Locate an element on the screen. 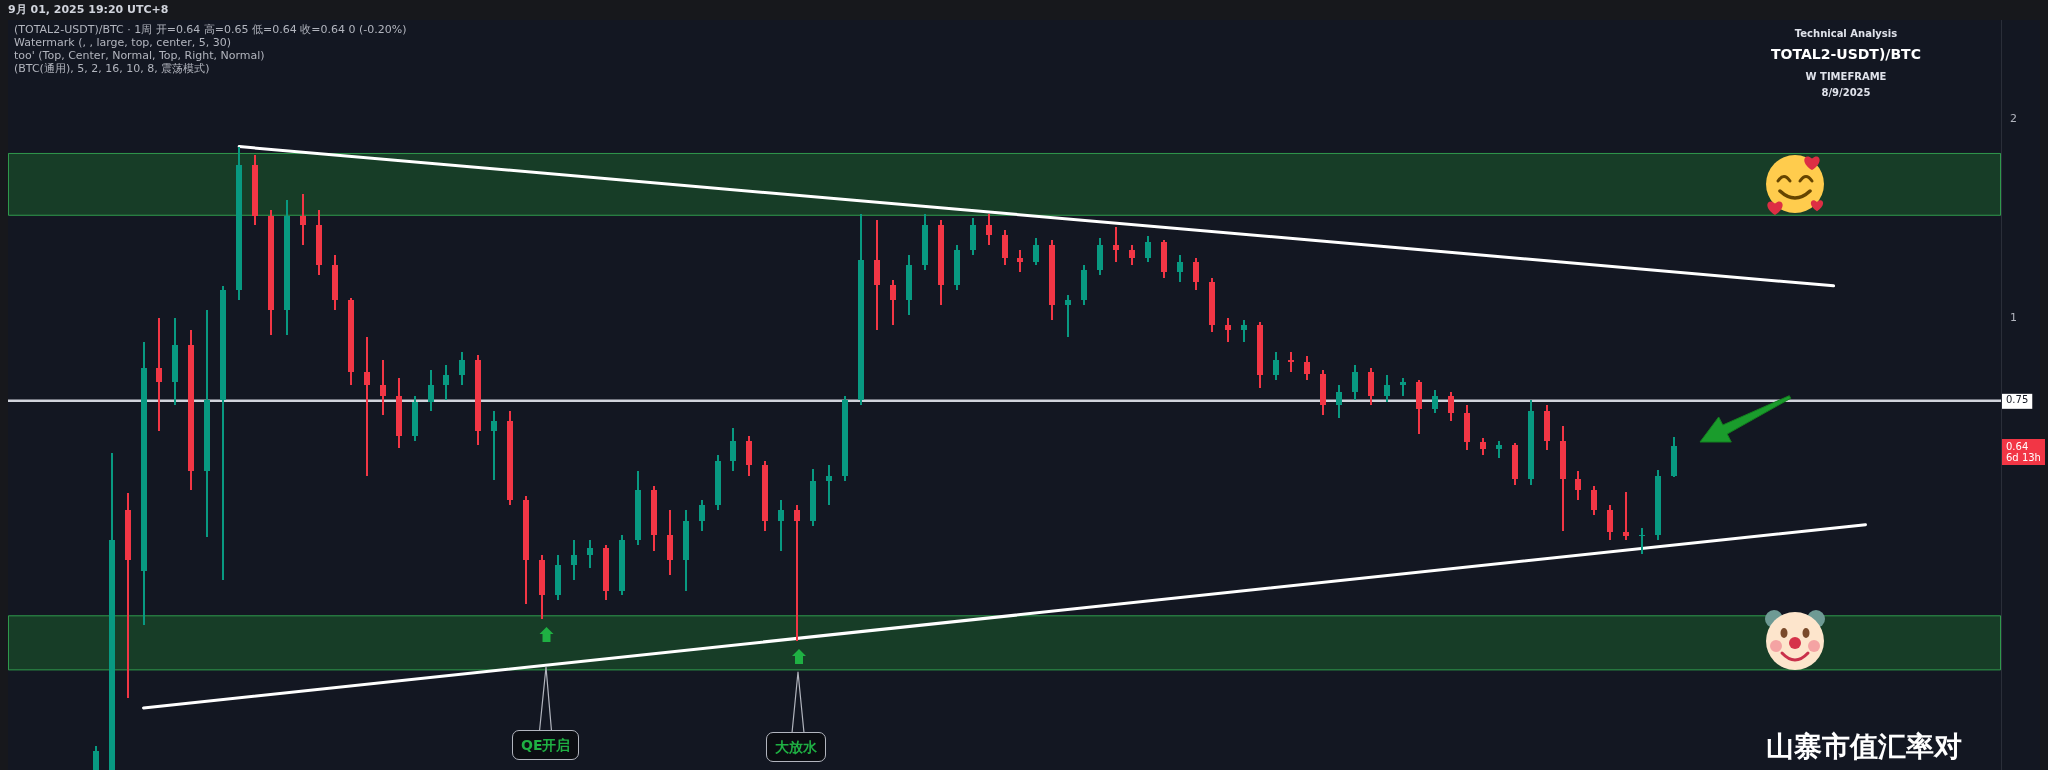 Image resolution: width=2048 pixels, height=770 pixels. annotation: 8/9/2025 is located at coordinates (1846, 92).